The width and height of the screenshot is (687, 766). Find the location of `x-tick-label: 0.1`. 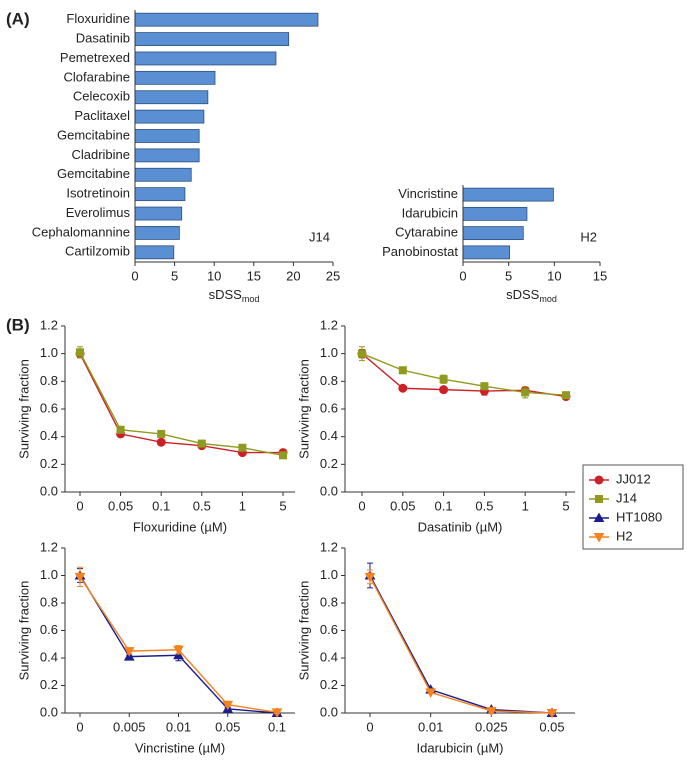

x-tick-label: 0.1 is located at coordinates (277, 726).